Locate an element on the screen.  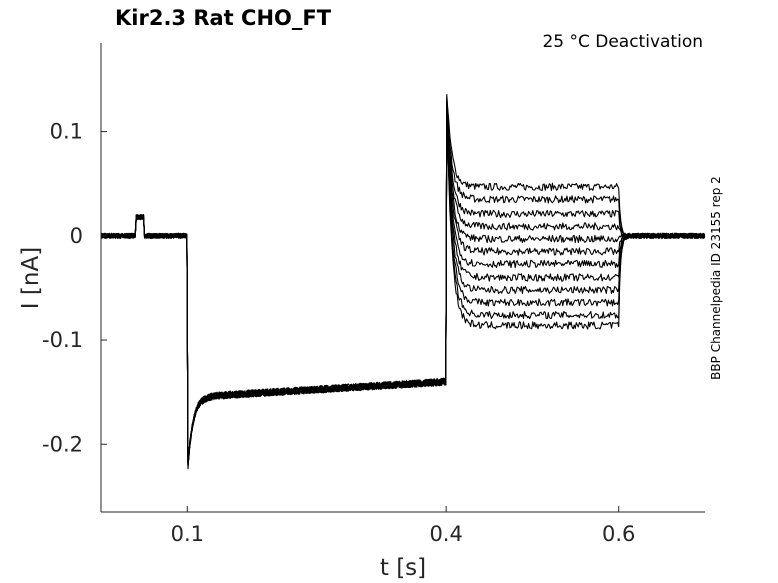
y-axis-label: I [nA] is located at coordinates (31, 278).